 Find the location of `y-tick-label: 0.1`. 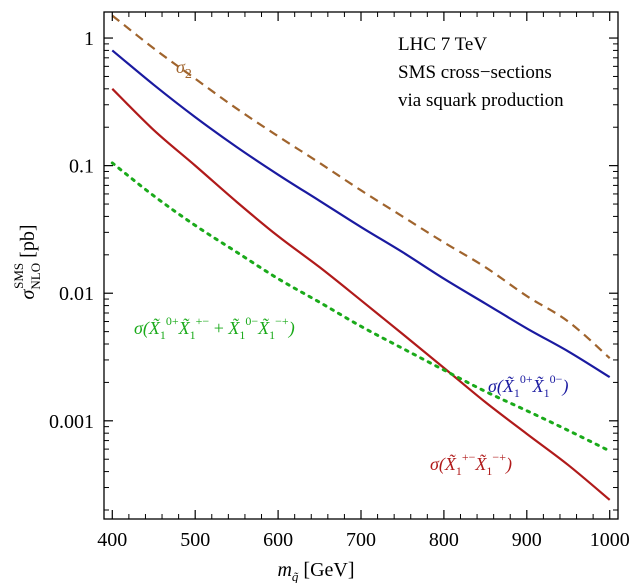

y-tick-label: 0.1 is located at coordinates (81, 167).